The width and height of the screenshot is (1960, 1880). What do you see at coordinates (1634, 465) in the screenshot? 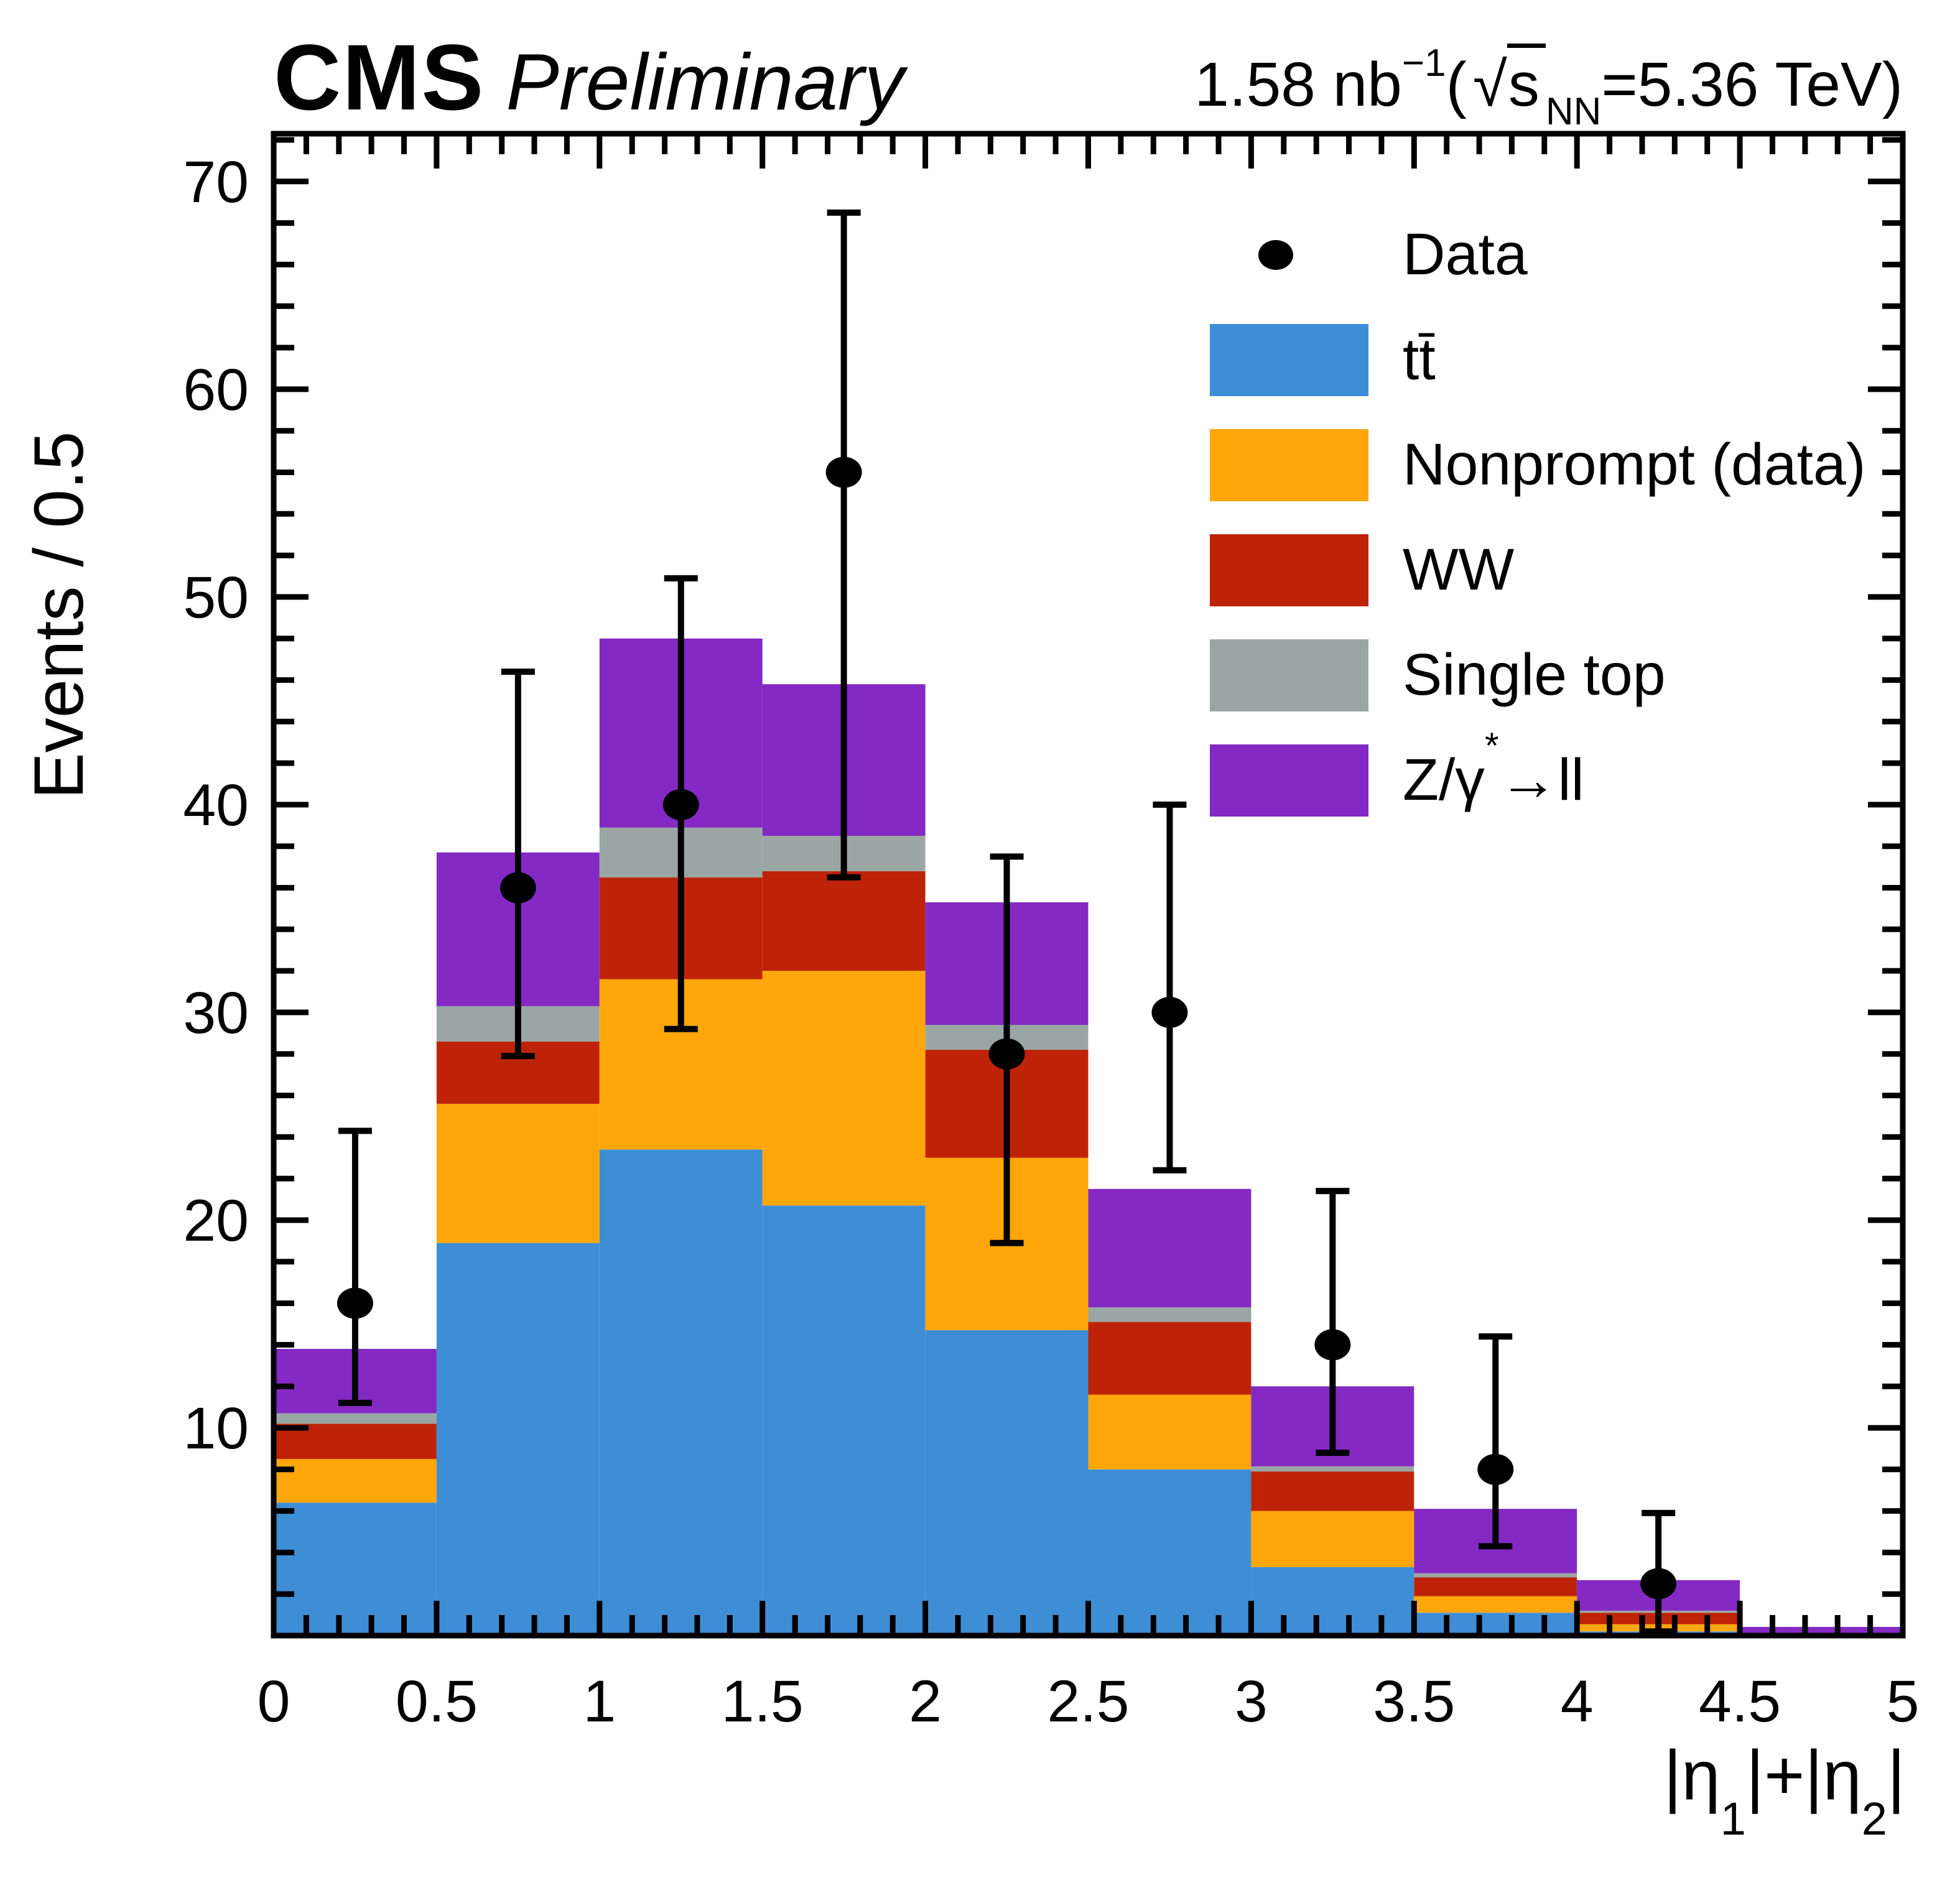
I see `legend-label-nonprompt: Nonprompt (data)` at bounding box center [1634, 465].